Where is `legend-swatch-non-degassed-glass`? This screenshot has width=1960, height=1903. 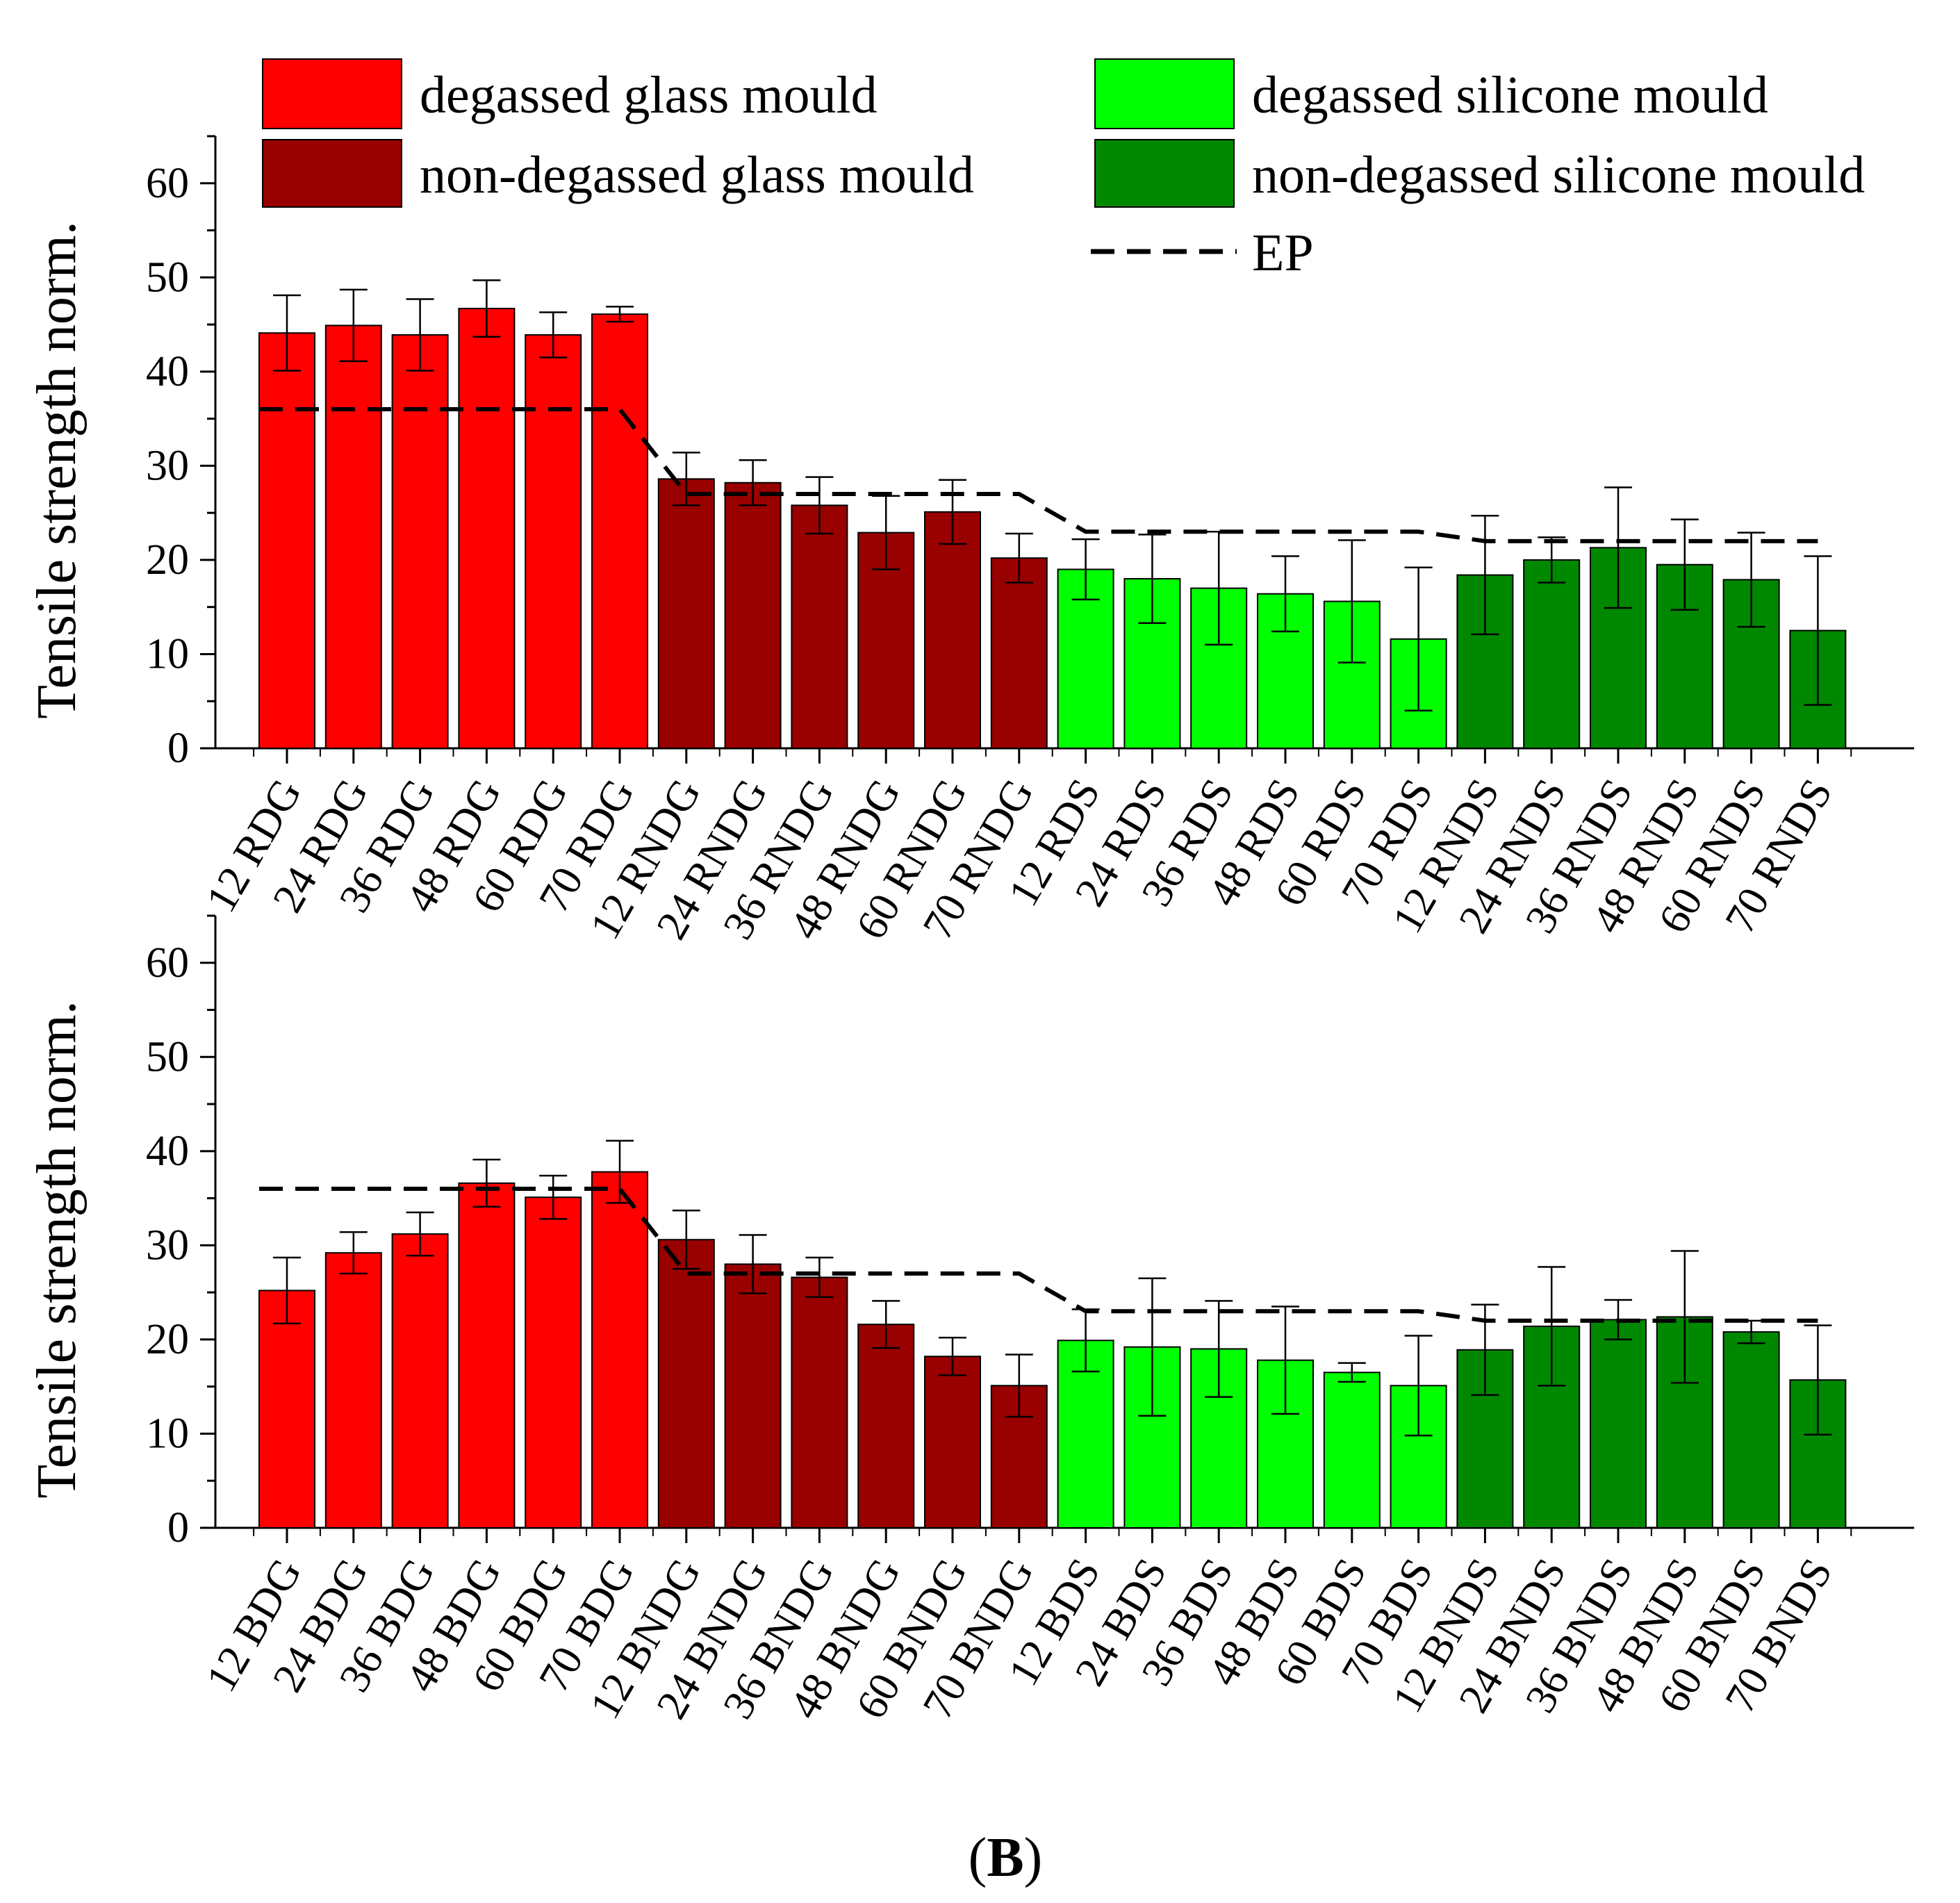
legend-swatch-non-degassed-glass is located at coordinates (332, 173).